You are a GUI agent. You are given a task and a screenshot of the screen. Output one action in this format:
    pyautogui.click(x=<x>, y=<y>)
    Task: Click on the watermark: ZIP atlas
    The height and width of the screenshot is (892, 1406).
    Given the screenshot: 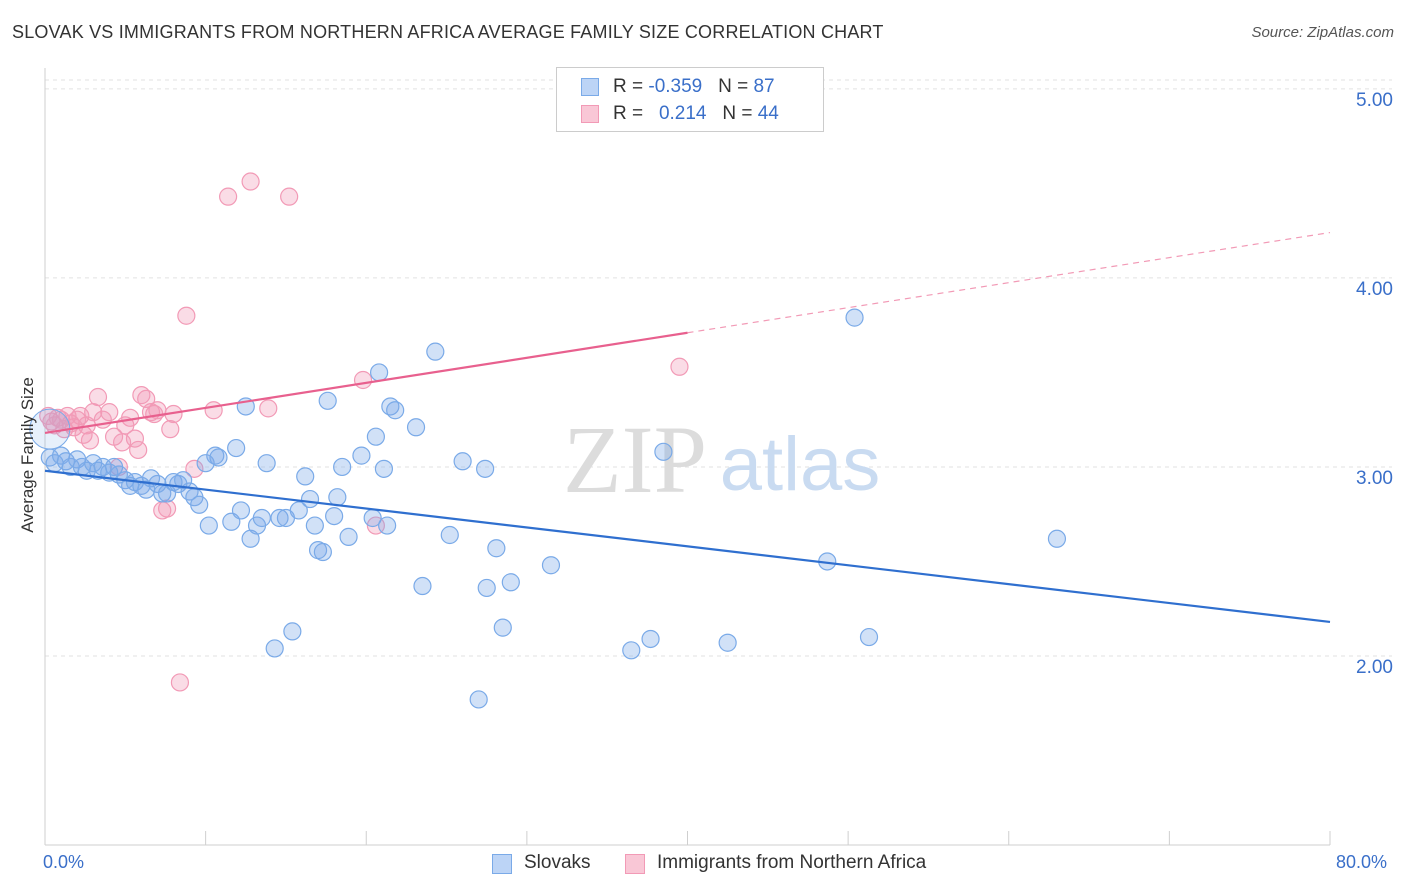 What is the action you would take?
    pyautogui.click(x=721, y=459)
    